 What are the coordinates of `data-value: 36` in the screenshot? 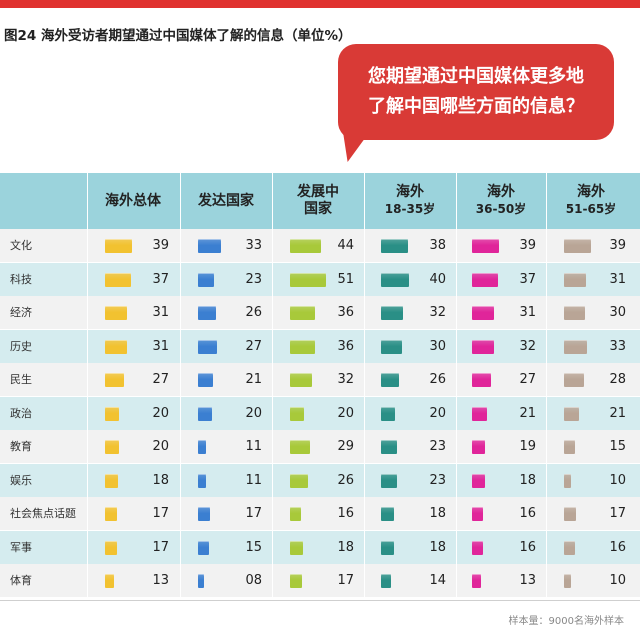 It's located at (345, 346).